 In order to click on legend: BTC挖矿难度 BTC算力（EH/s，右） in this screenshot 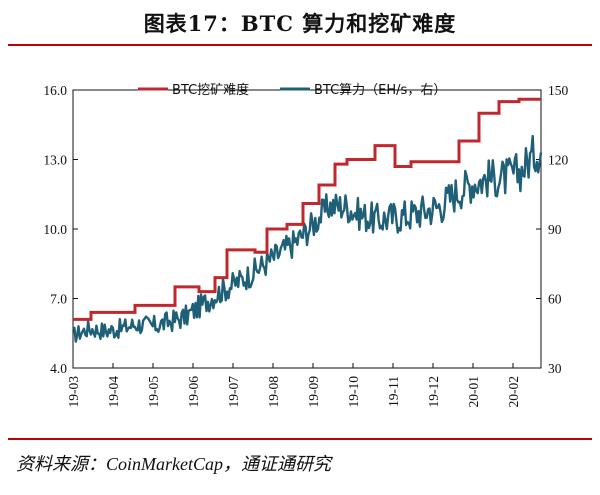, I will do `click(292, 90)`.